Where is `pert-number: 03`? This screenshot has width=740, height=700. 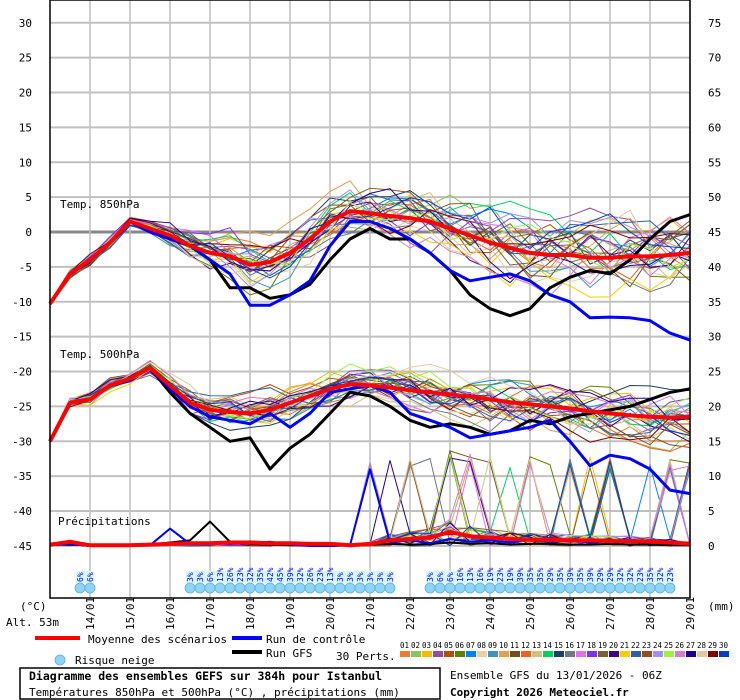 pert-number: 03 is located at coordinates (426, 645).